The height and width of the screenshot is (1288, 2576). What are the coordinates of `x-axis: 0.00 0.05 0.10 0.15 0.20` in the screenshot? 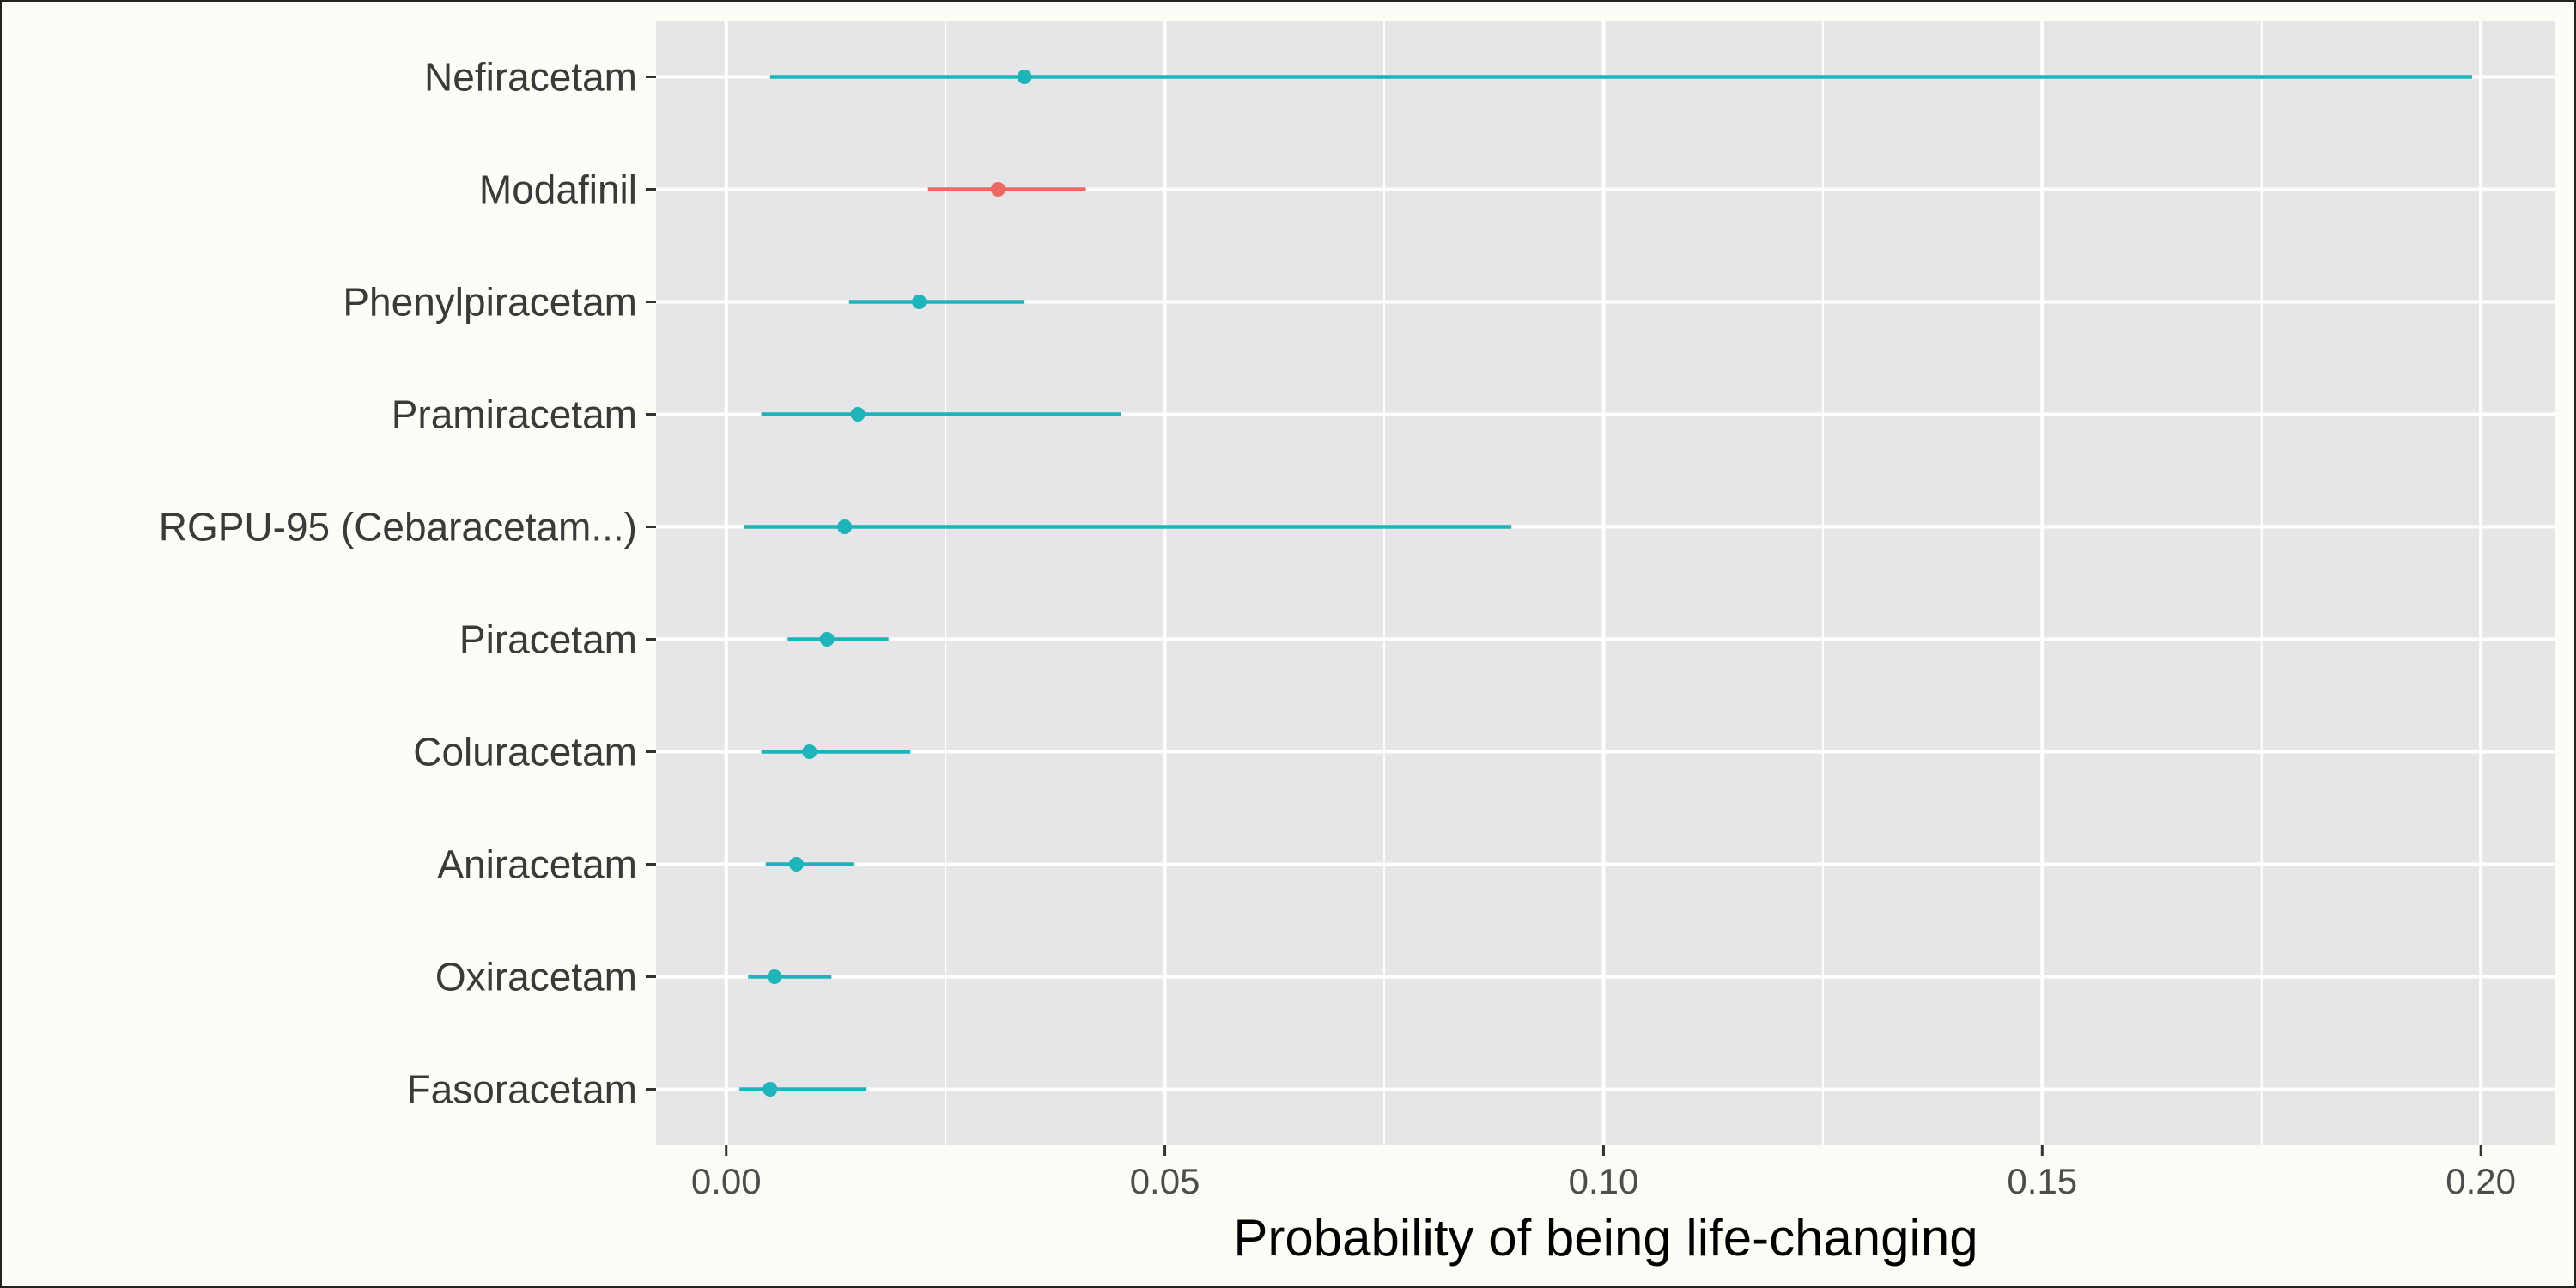 It's located at (1603, 1173).